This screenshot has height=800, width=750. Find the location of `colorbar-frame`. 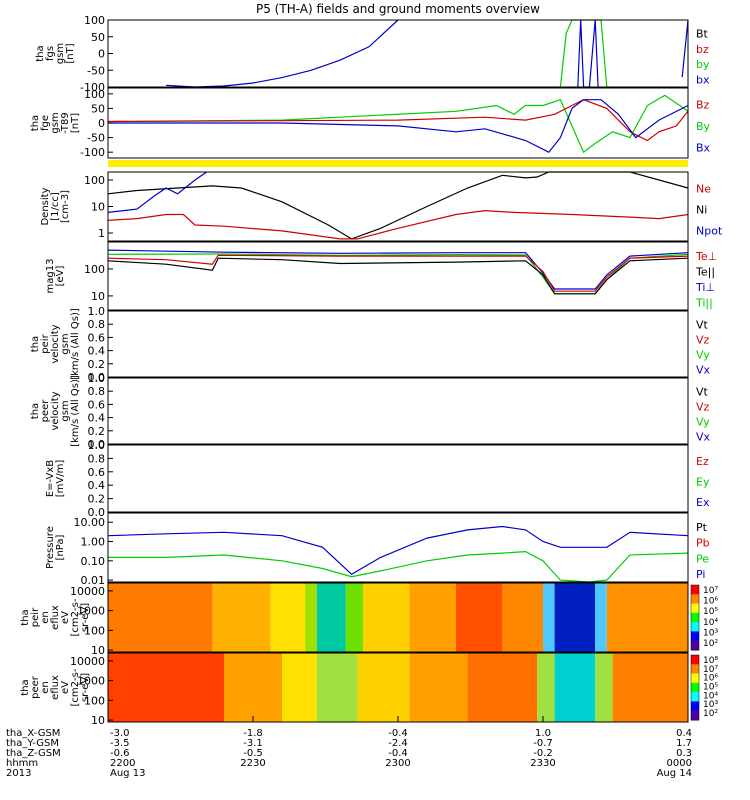

colorbar-frame is located at coordinates (695, 687).